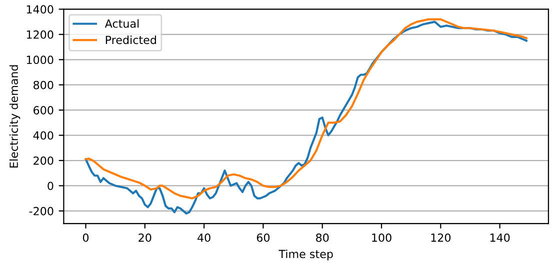 The image size is (554, 263). Describe the element at coordinates (40, 34) in the screenshot. I see `y-tick-label: 1200` at that location.